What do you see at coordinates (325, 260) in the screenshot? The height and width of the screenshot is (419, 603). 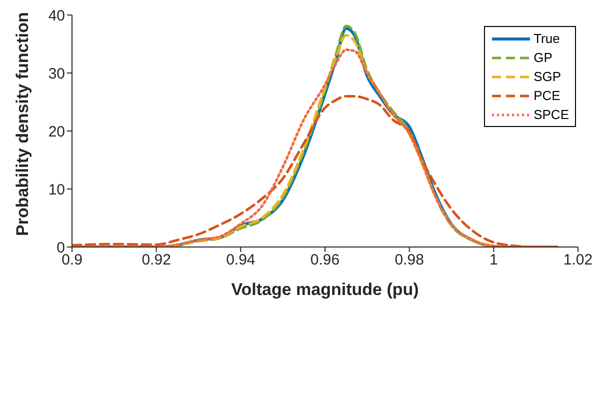 I see `x-tick-label: 0.96` at bounding box center [325, 260].